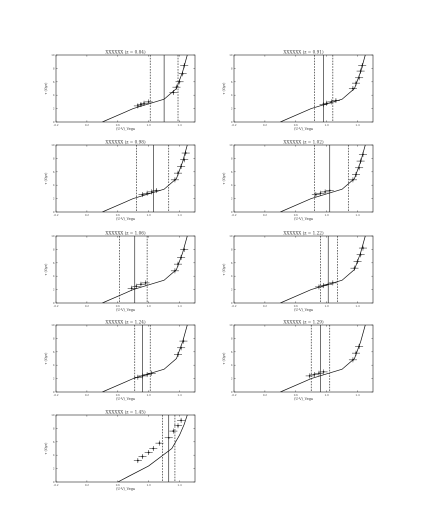  What do you see at coordinates (303, 322) in the screenshot?
I see `panel-title: XXXXXX (z = 1.29)` at bounding box center [303, 322].